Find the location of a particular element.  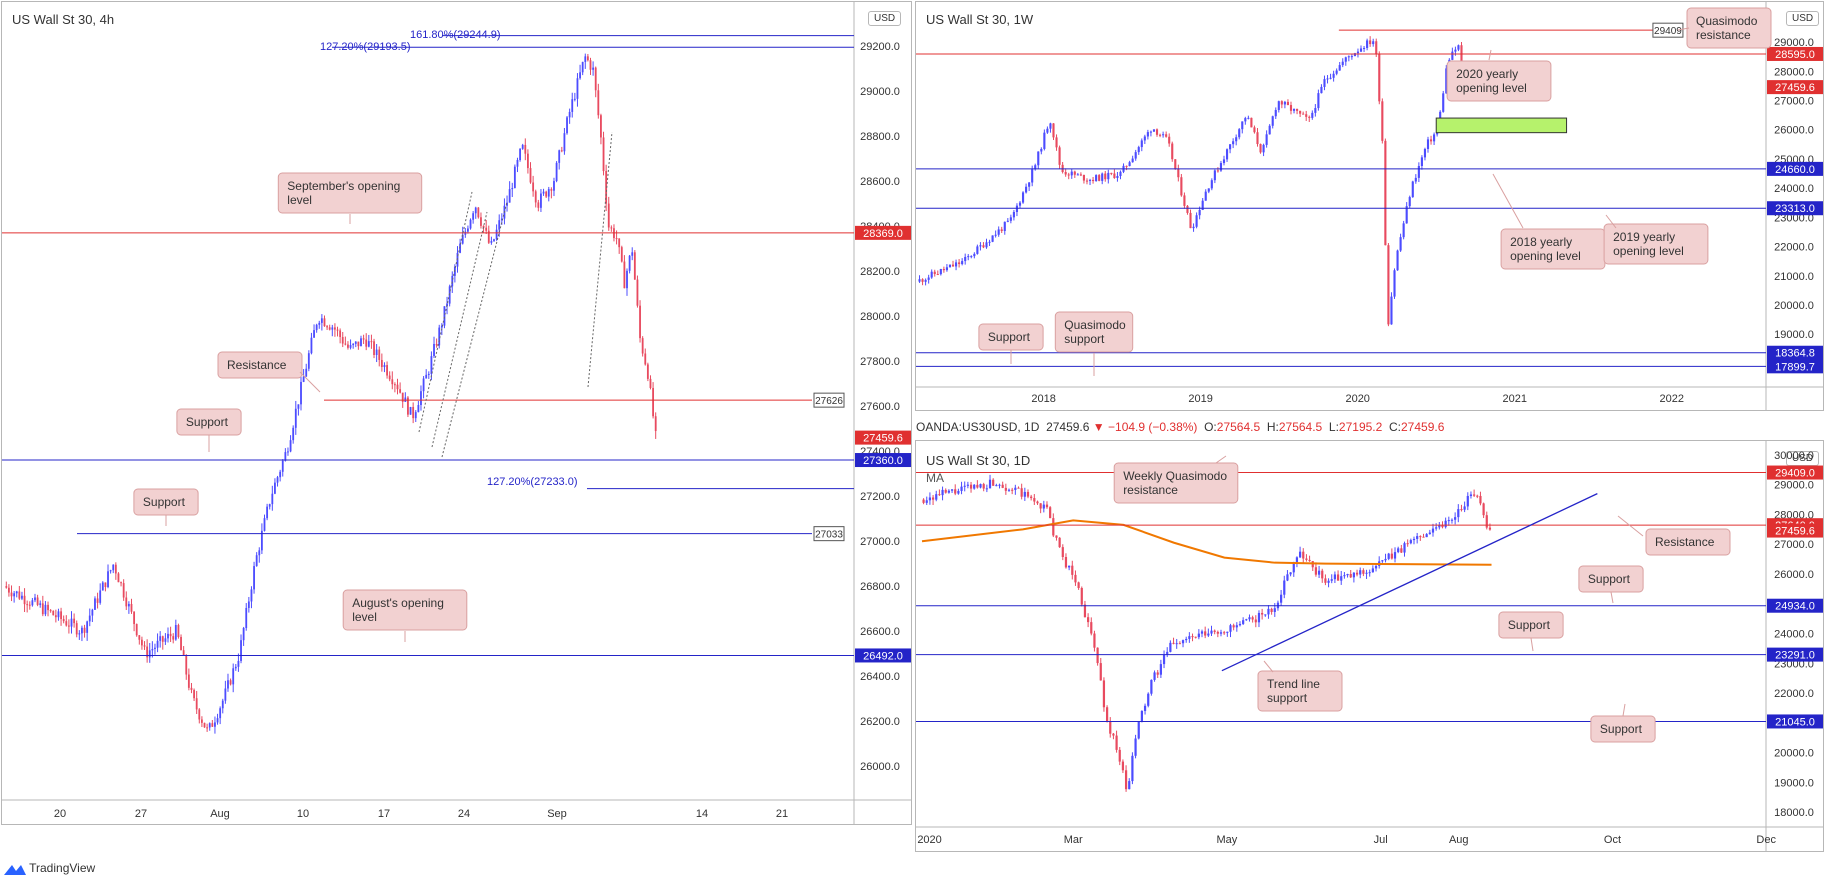

y-tick-label: 26200.0 is located at coordinates (880, 722).